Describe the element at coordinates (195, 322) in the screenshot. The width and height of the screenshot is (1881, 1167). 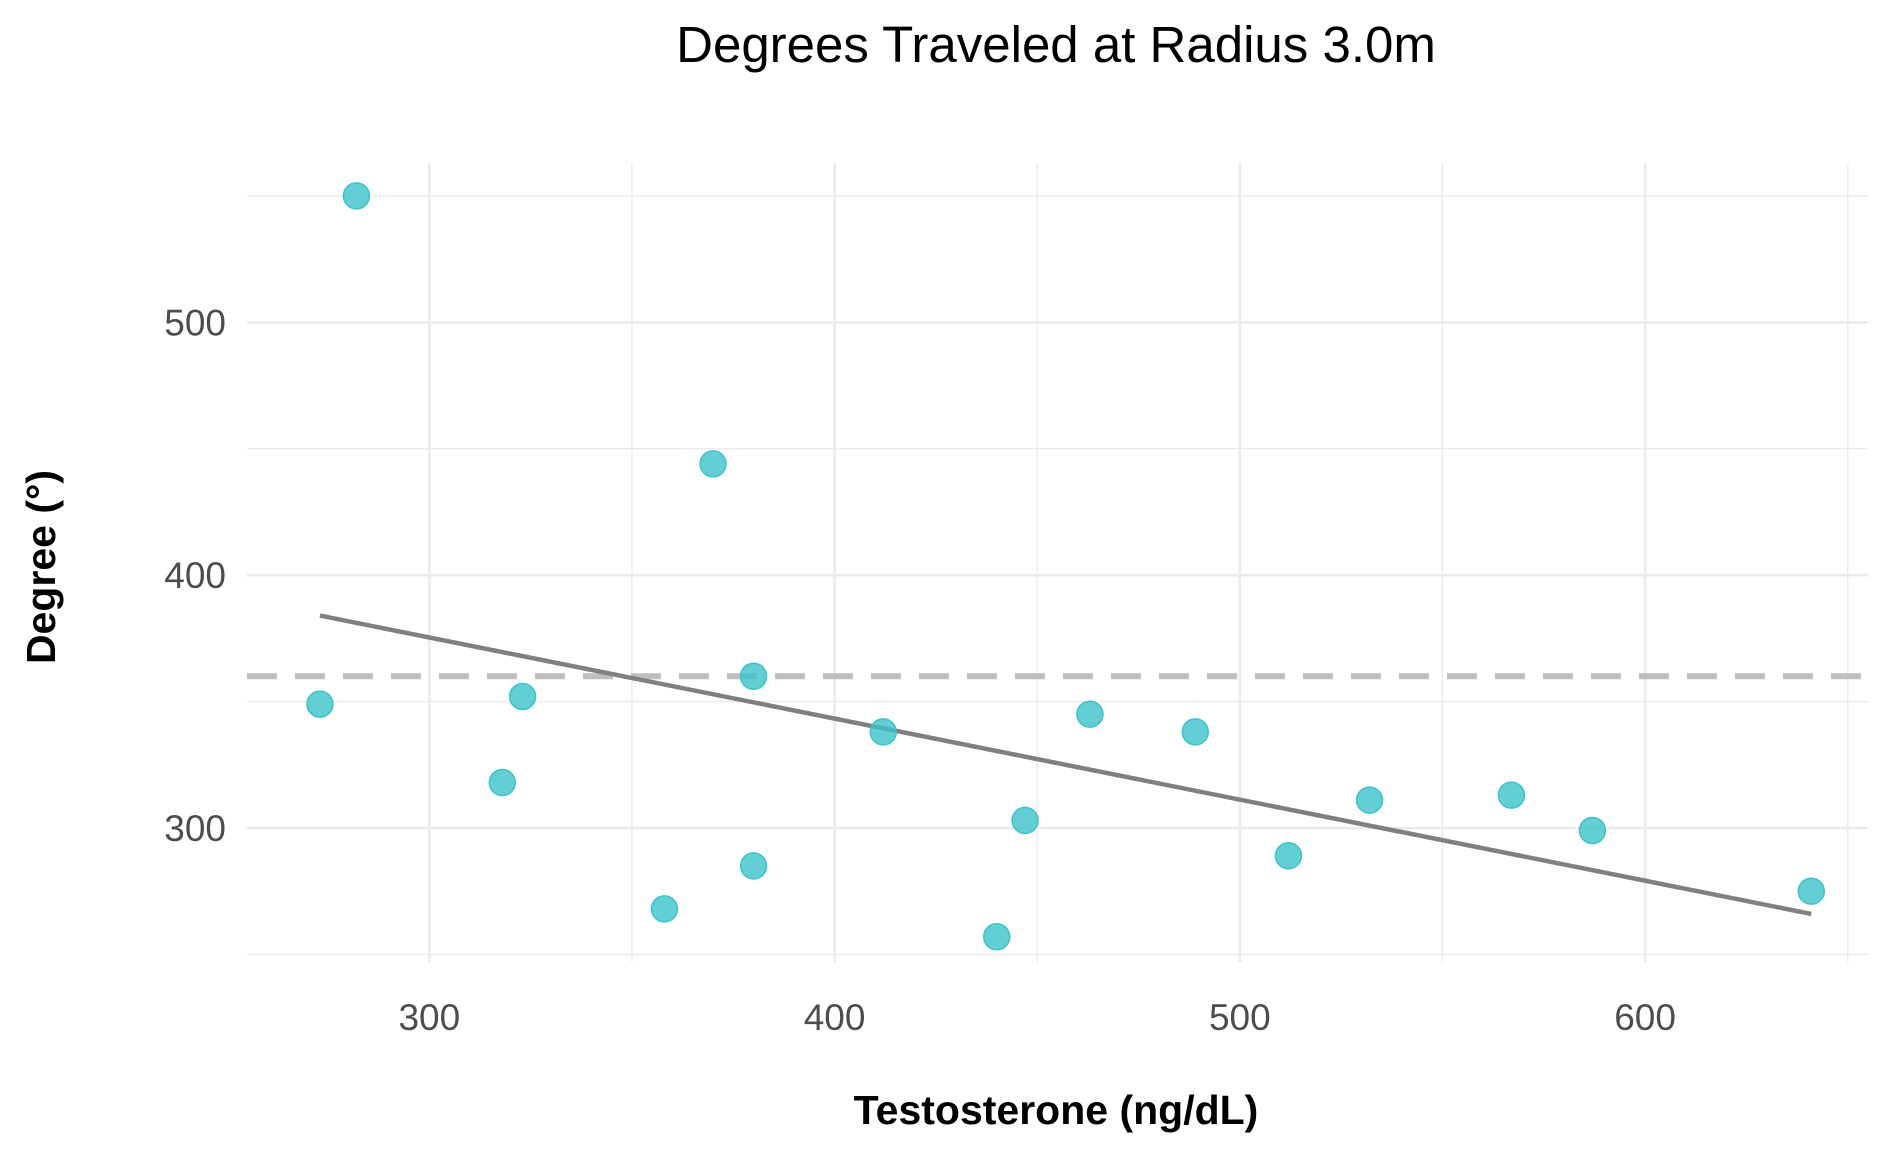
I see `y-tick-label: 500` at that location.